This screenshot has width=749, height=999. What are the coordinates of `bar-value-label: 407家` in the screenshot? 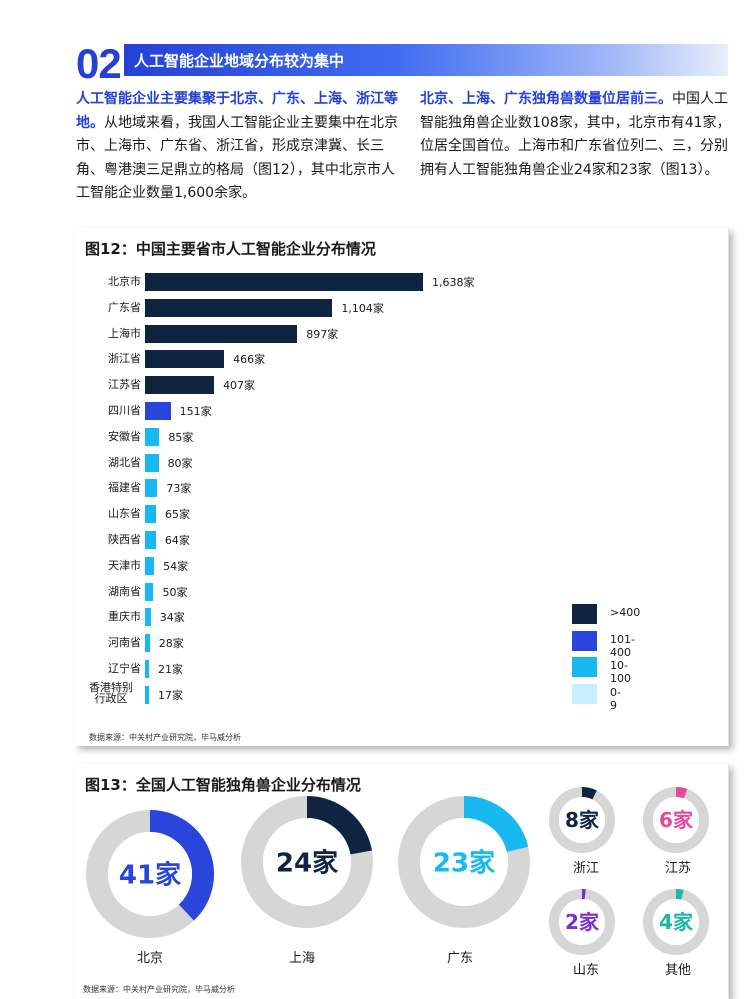 It's located at (239, 386).